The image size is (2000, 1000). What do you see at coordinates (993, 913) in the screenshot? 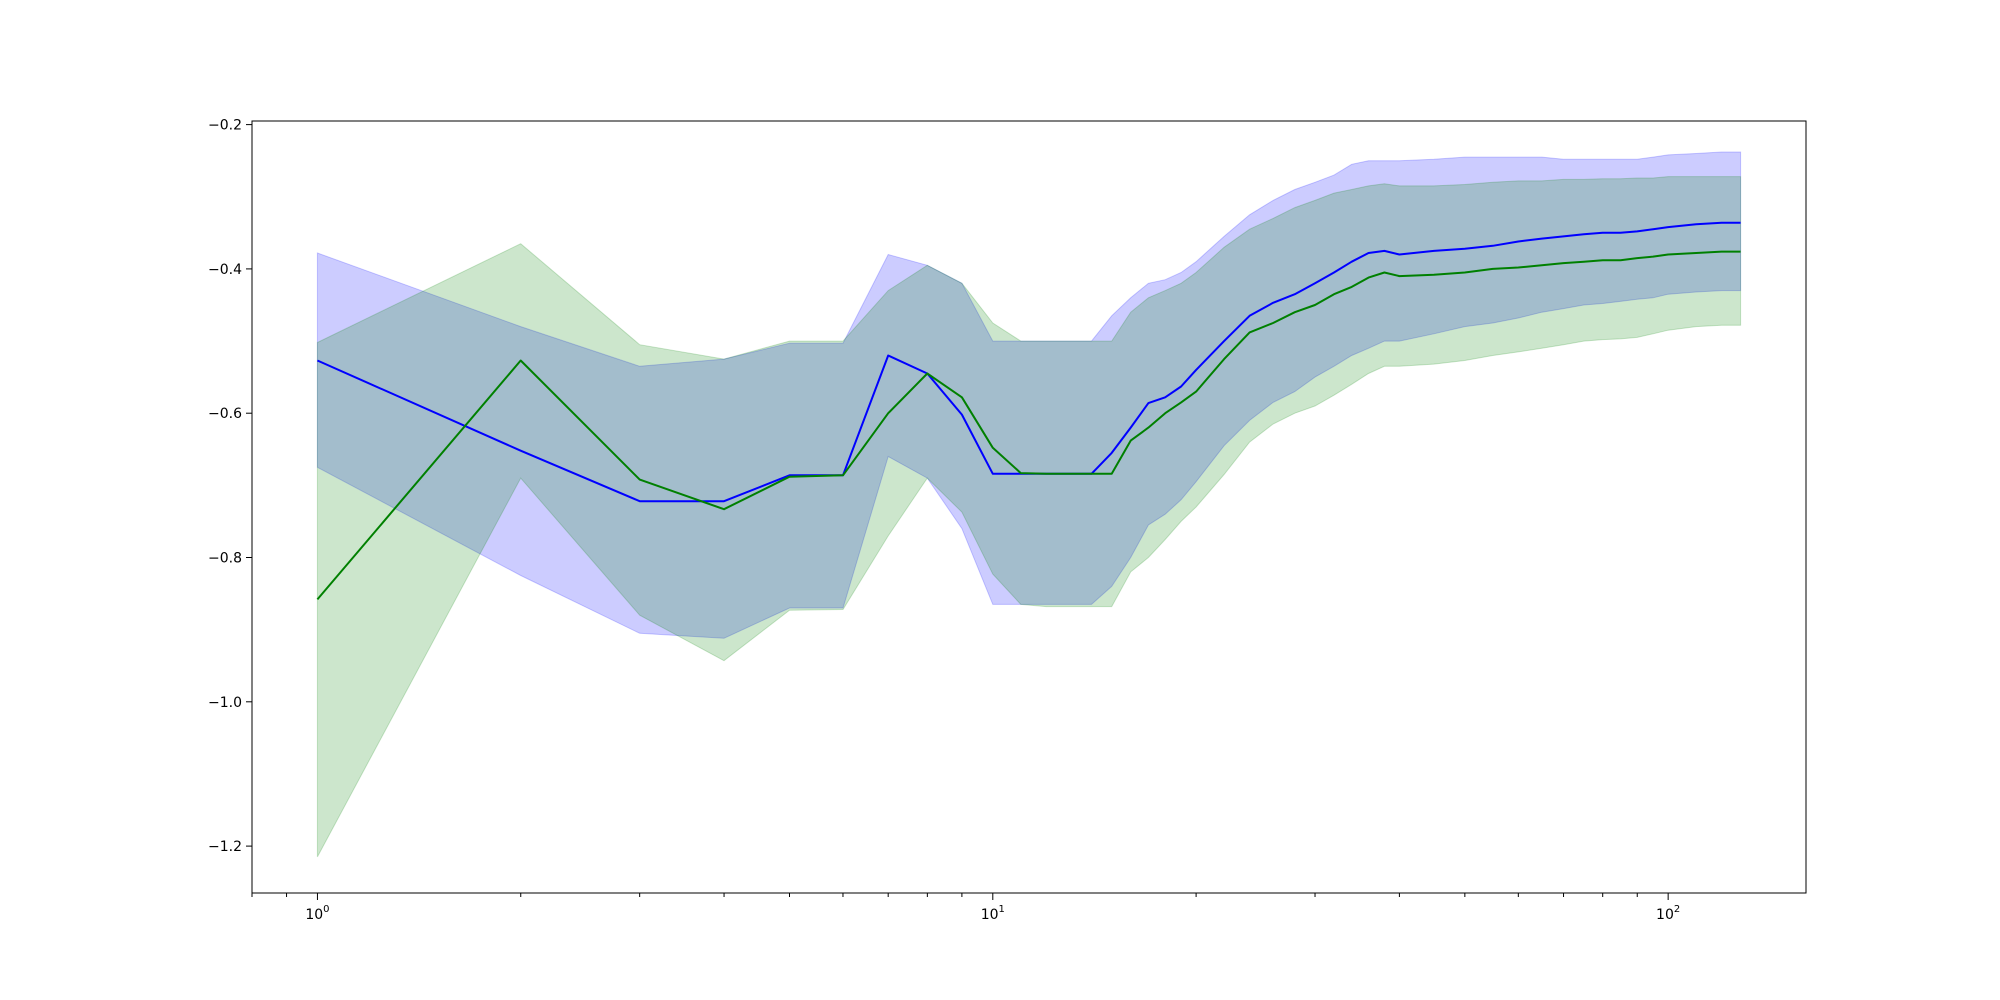
I see `x-tick-label: 10¹` at bounding box center [993, 913].